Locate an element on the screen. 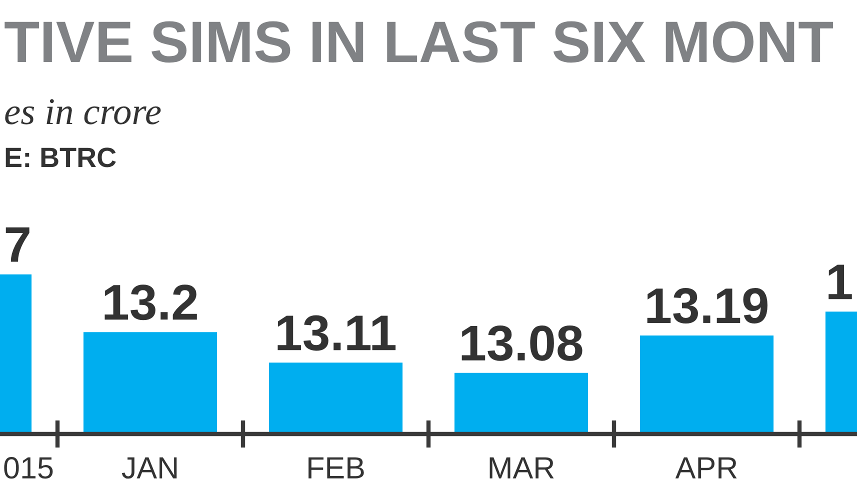 Image resolution: width=857 pixels, height=482 pixels. chart-subtitle: es in crore is located at coordinates (83, 111).